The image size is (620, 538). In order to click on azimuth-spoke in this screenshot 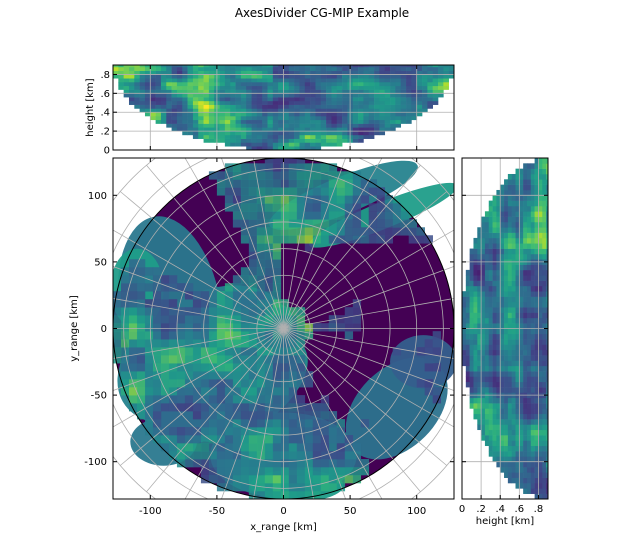, I will do `click(234, 413)`.